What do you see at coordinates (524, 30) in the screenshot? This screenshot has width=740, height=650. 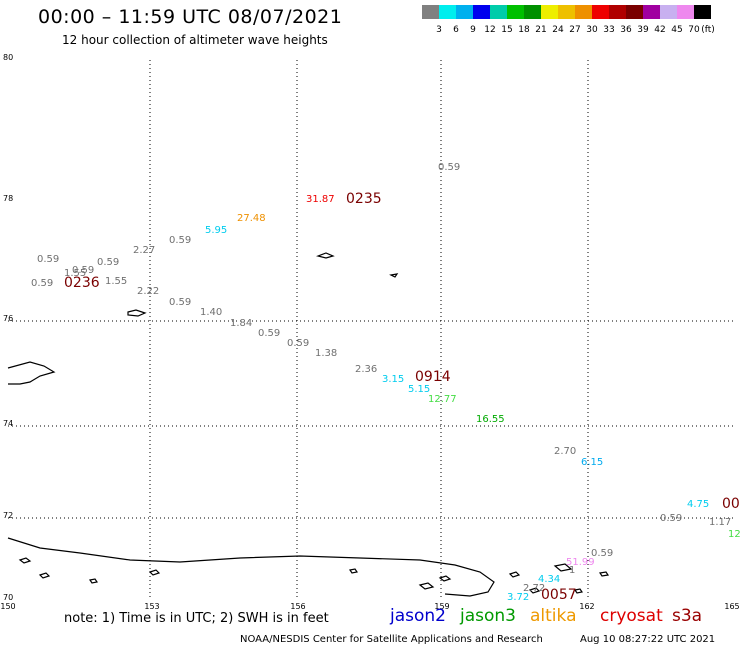 I see `legend-tick-label: 18` at bounding box center [524, 30].